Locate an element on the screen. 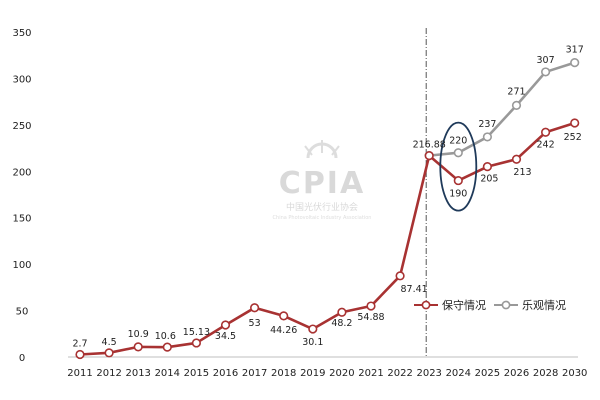 The height and width of the screenshot is (400, 600). x-tick-label: 2016 is located at coordinates (225, 373).